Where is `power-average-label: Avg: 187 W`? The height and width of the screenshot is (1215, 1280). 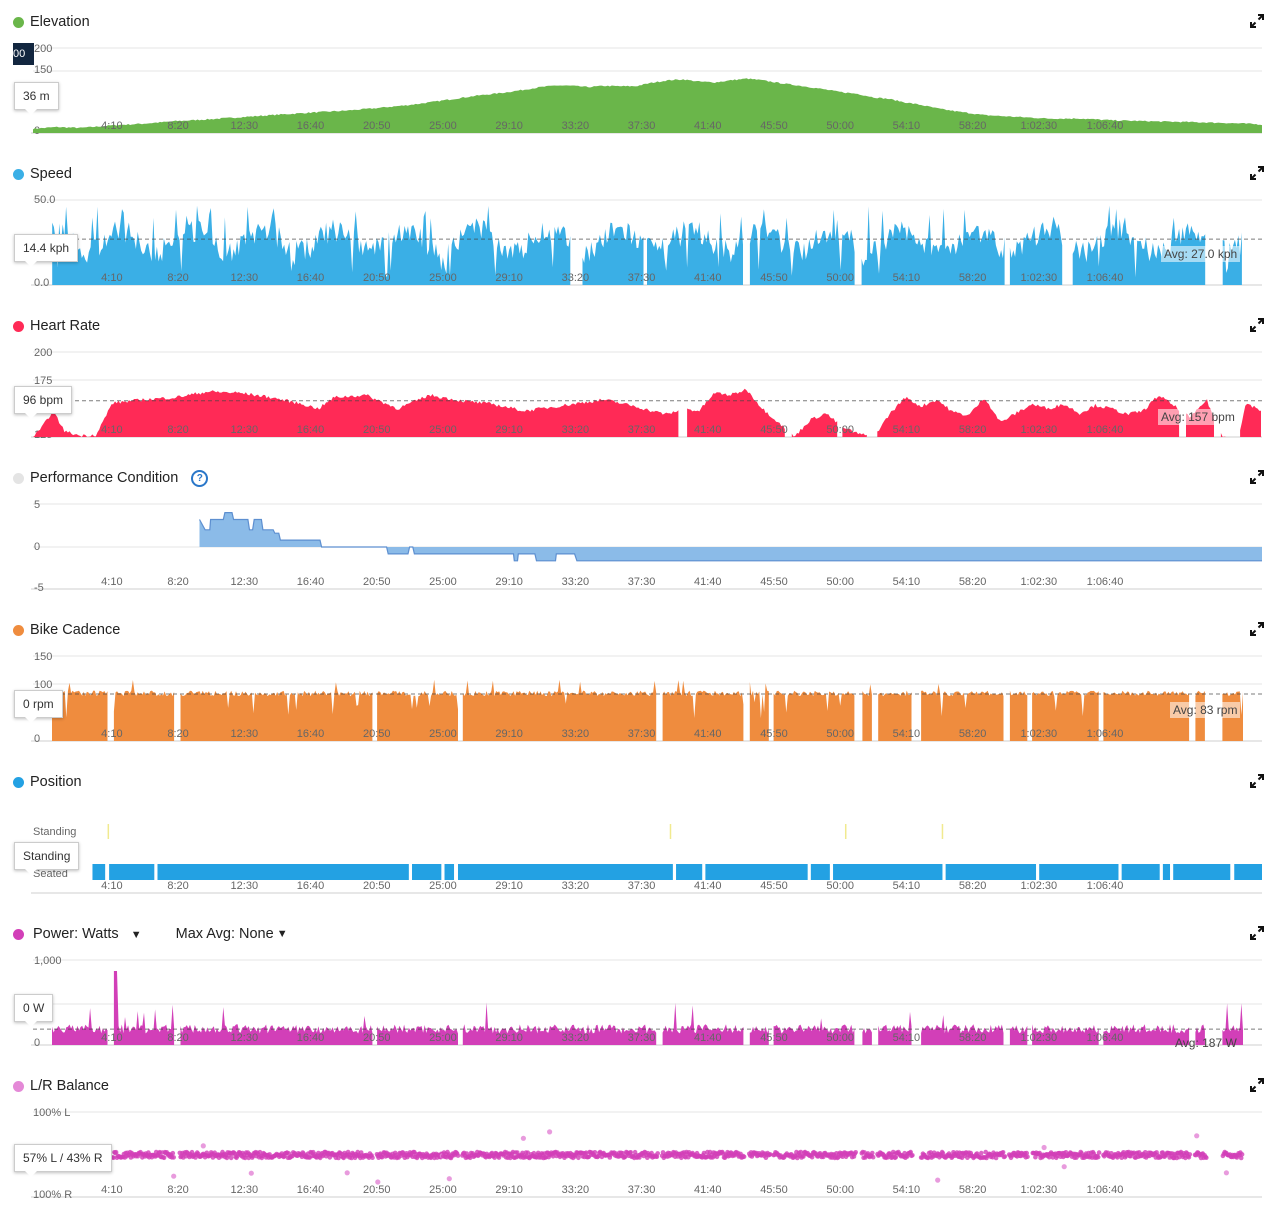
power-average-label: Avg: 187 W is located at coordinates (1206, 1043).